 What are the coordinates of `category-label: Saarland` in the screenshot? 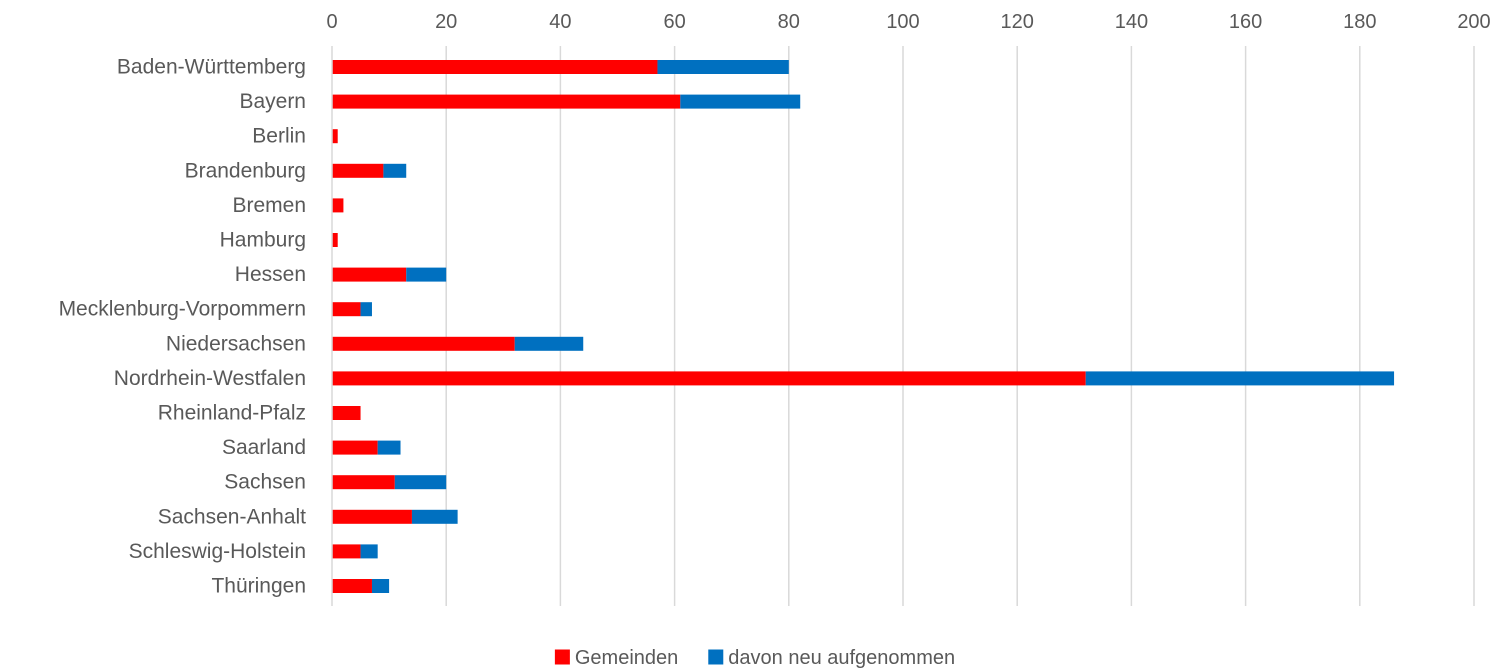 It's located at (264, 447).